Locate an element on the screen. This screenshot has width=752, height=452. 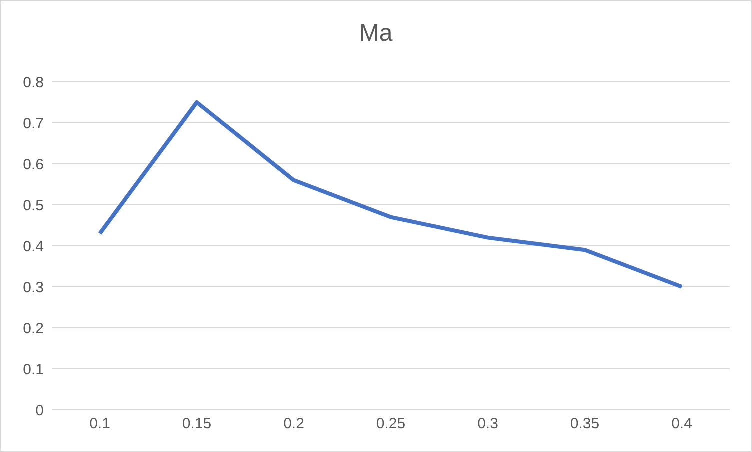
x-tick-label: 0.2 is located at coordinates (294, 424).